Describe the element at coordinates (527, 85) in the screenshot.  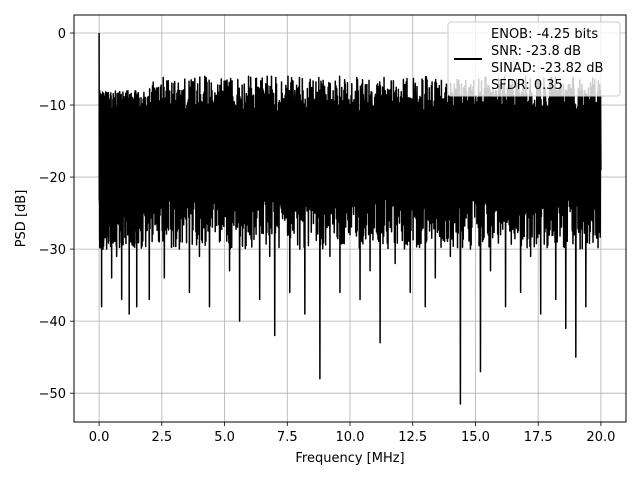
I see `legend-sfdr: SFDR: 0.35` at that location.